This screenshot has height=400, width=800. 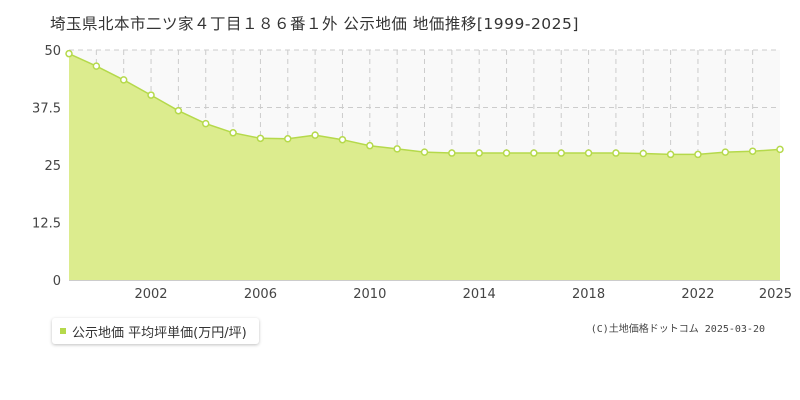 What do you see at coordinates (314, 24) in the screenshot?
I see `page-title: 埼玉県北本市二ツ家４丁目１８６番１外 公示地価 地価推移[1999-2025]` at bounding box center [314, 24].